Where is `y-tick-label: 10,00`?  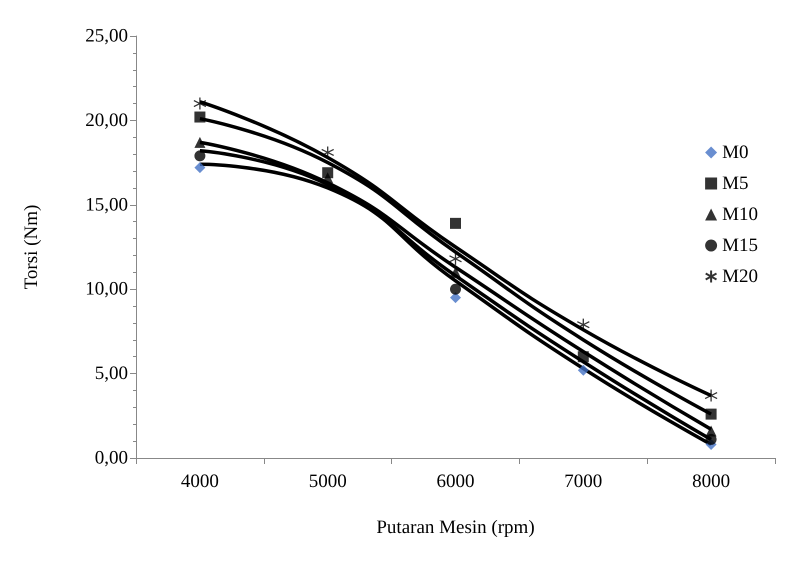
y-tick-label: 10,00 is located at coordinates (106, 289).